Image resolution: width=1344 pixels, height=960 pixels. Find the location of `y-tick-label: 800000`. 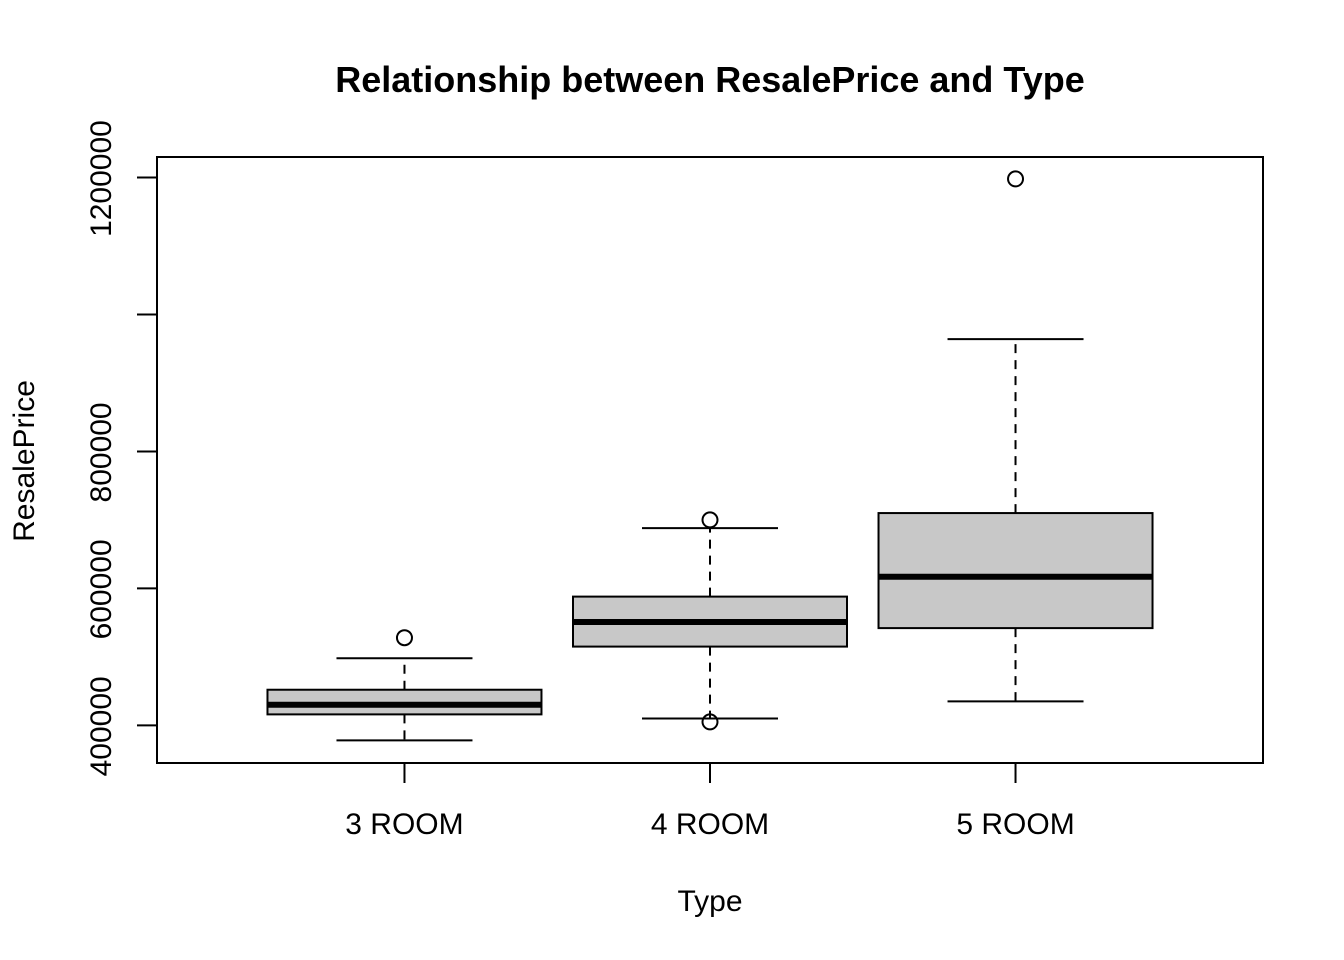

y-tick-label: 800000 is located at coordinates (101, 452).